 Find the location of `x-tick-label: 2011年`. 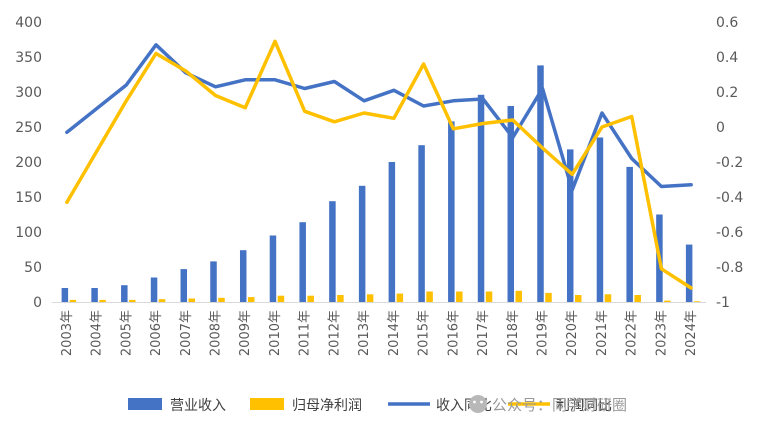

x-tick-label: 2011年 is located at coordinates (305, 333).